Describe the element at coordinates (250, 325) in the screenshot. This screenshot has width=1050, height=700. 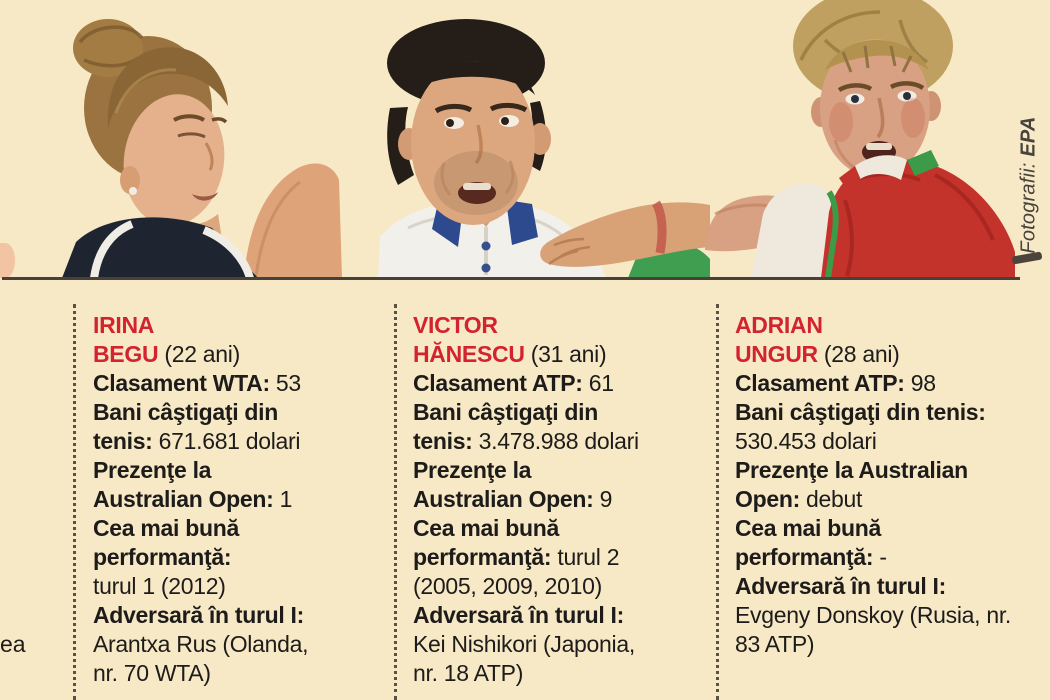
I see `info-line: IRINA` at that location.